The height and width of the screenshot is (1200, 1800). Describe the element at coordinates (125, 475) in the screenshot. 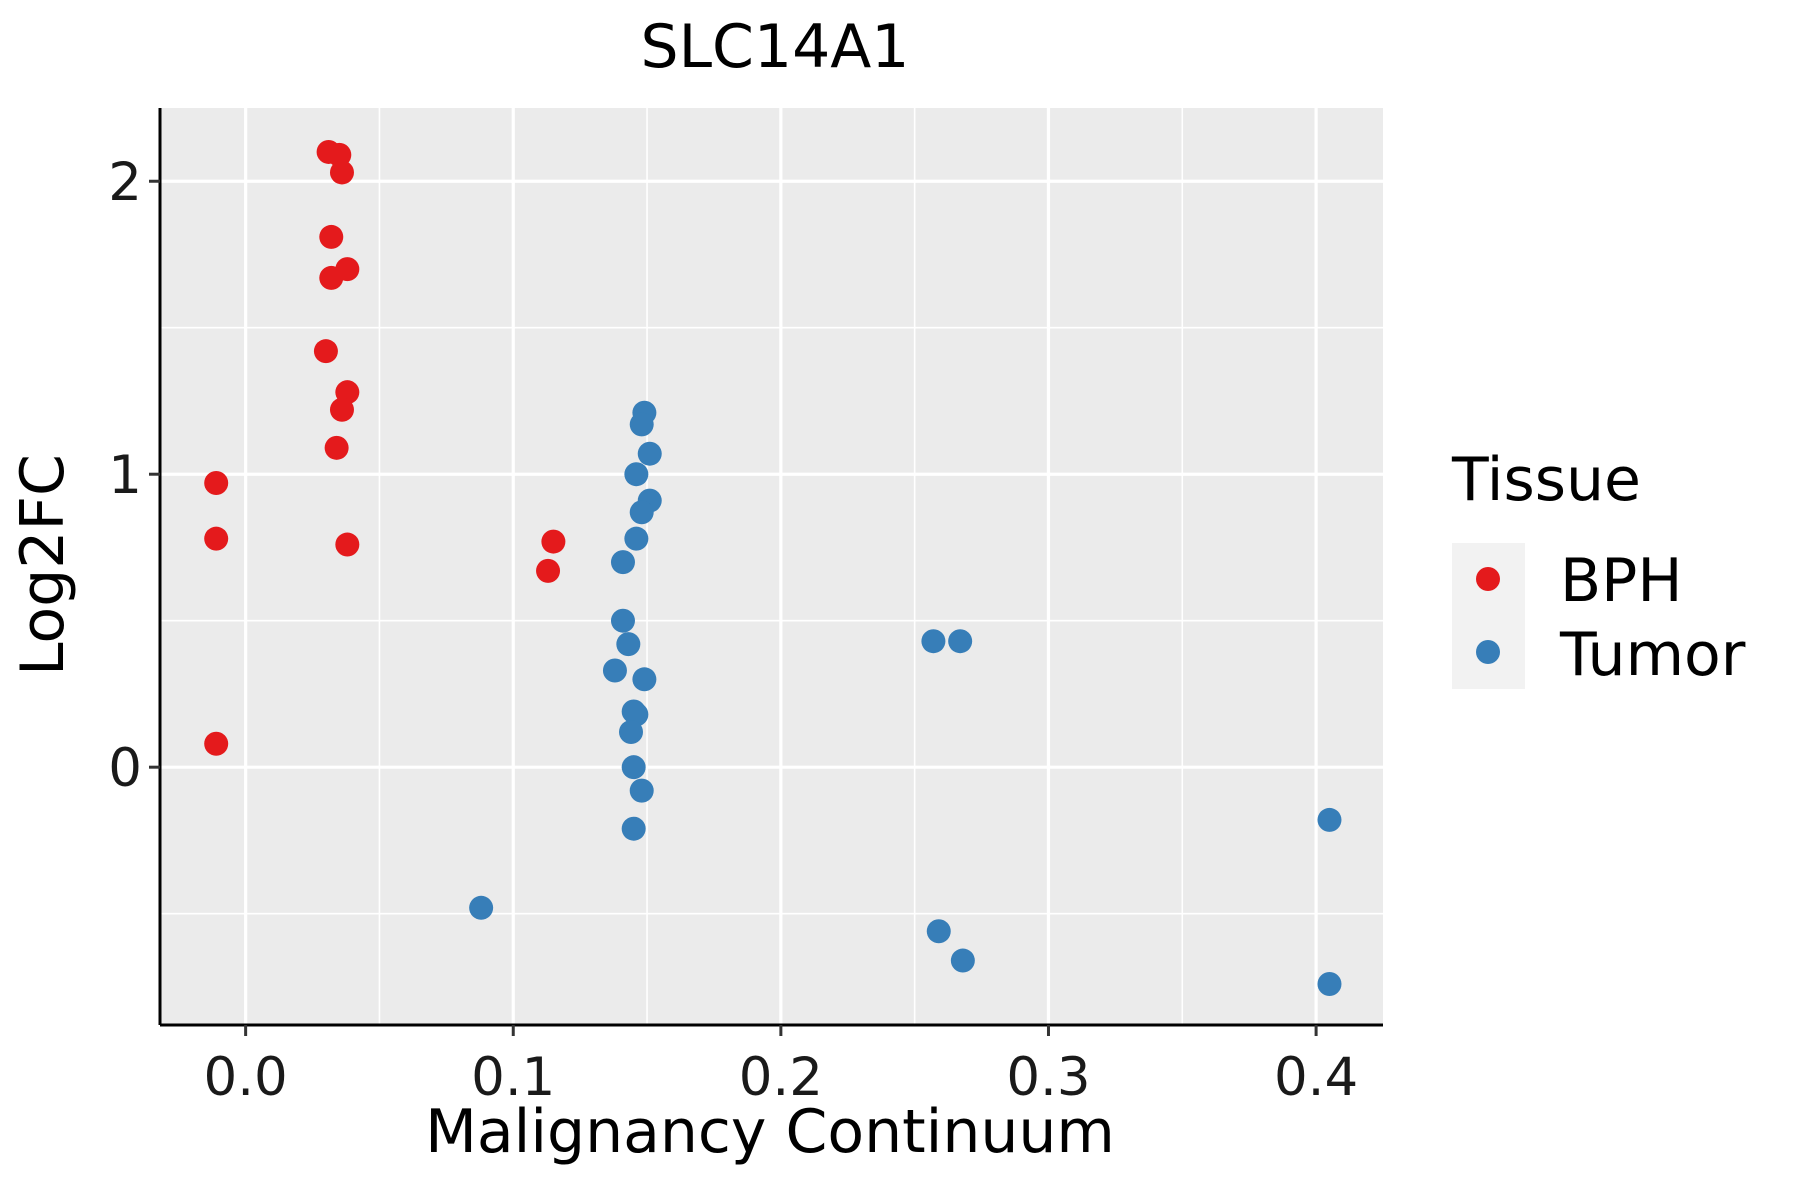

I see `y-tick-label: 1` at that location.